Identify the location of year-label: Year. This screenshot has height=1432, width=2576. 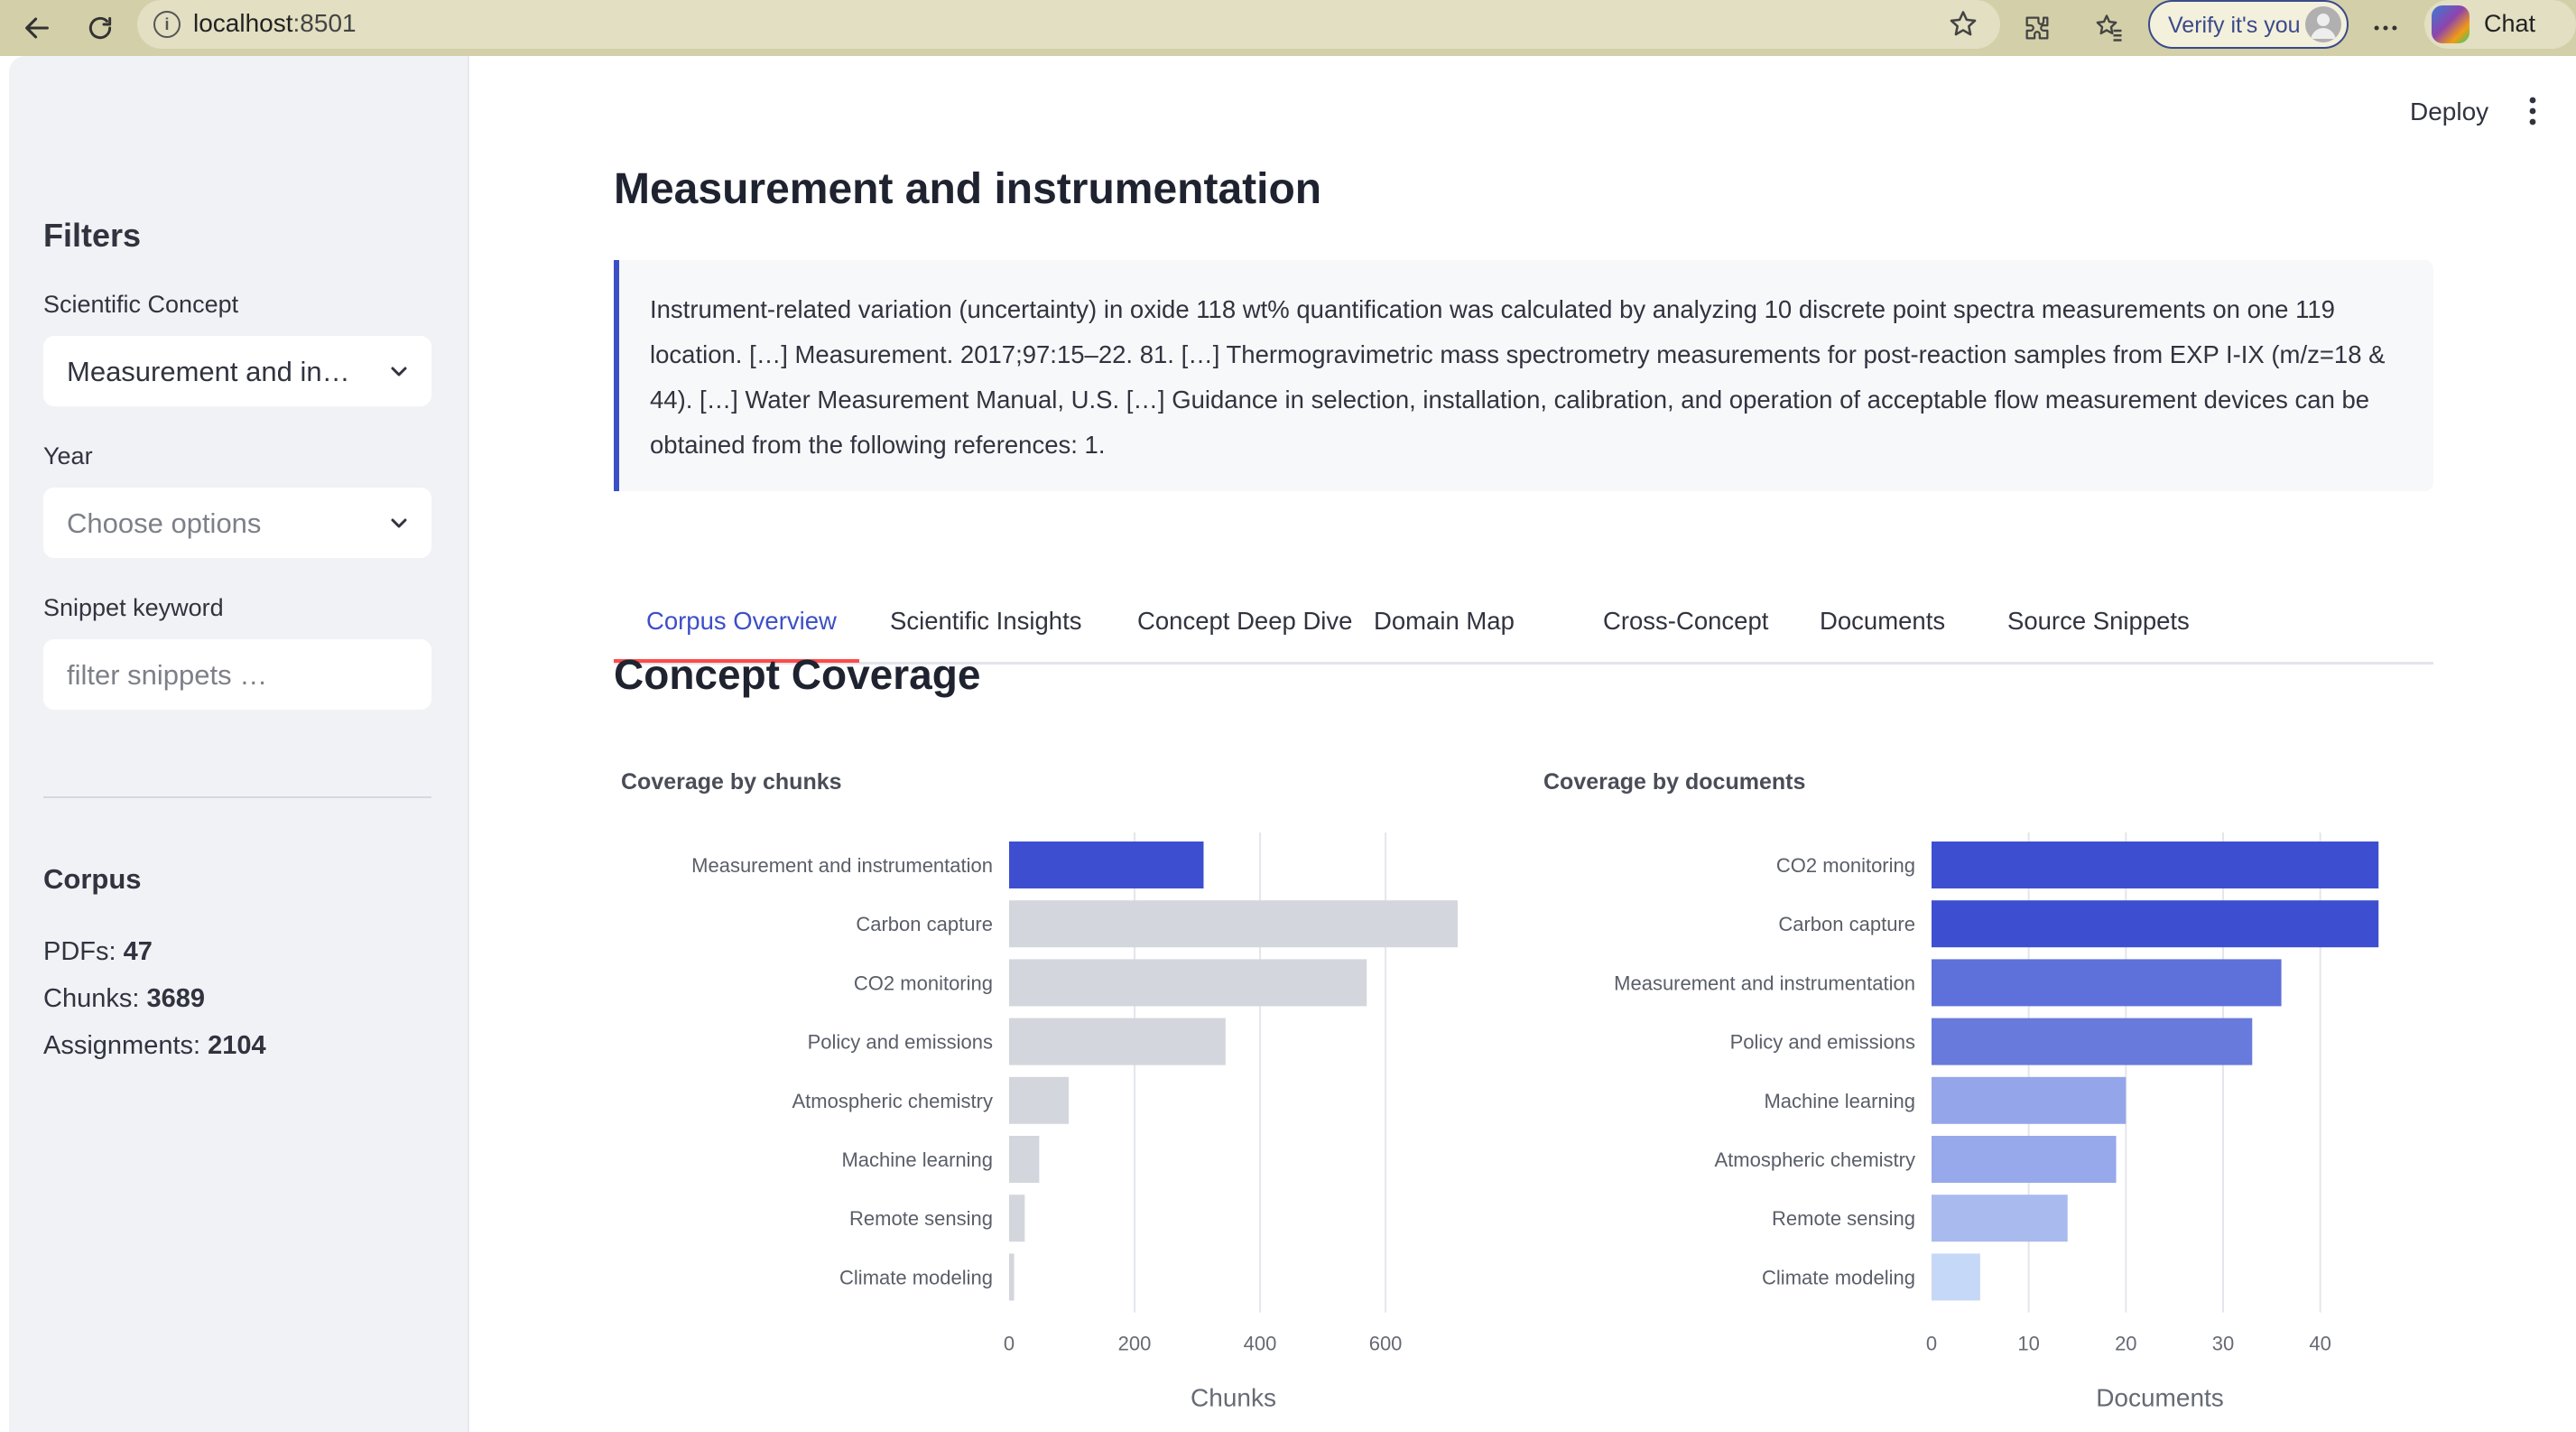
(68, 456).